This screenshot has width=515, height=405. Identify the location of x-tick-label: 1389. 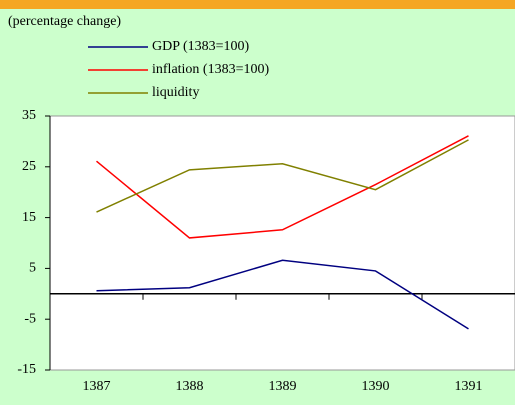
(283, 386).